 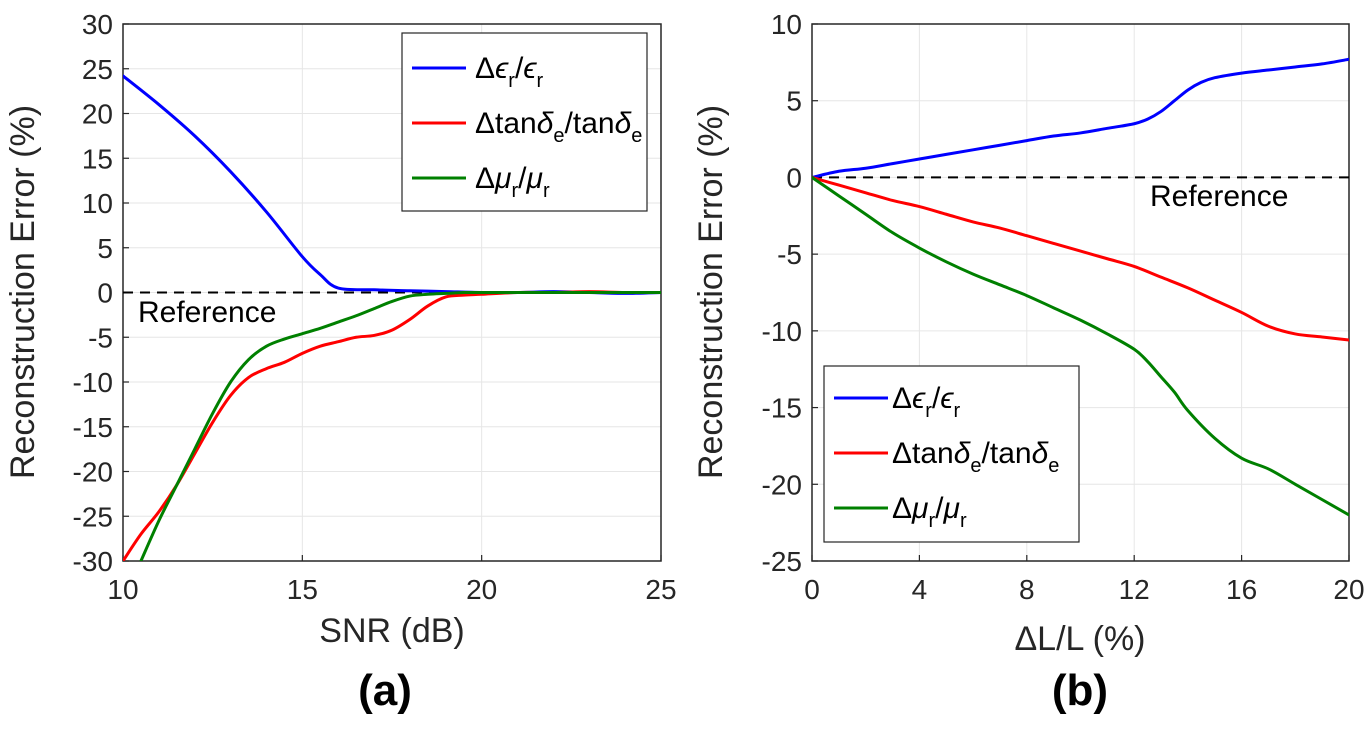 I want to click on panel-a-y-tick-label-9: -15, so click(x=93, y=427).